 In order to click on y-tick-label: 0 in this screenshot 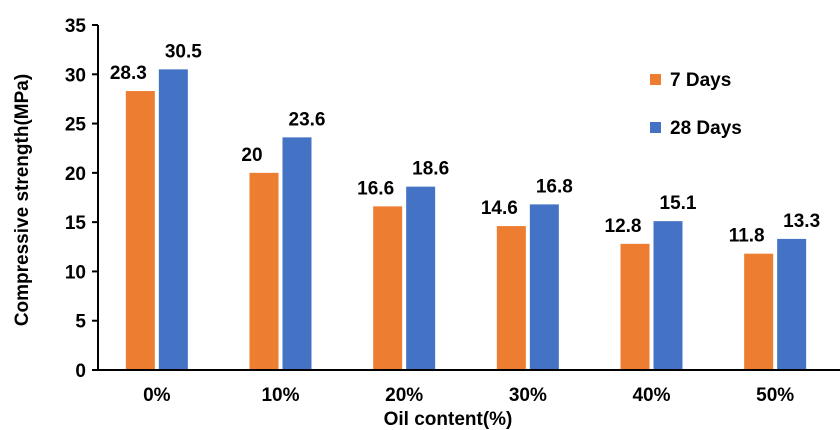, I will do `click(80, 371)`.